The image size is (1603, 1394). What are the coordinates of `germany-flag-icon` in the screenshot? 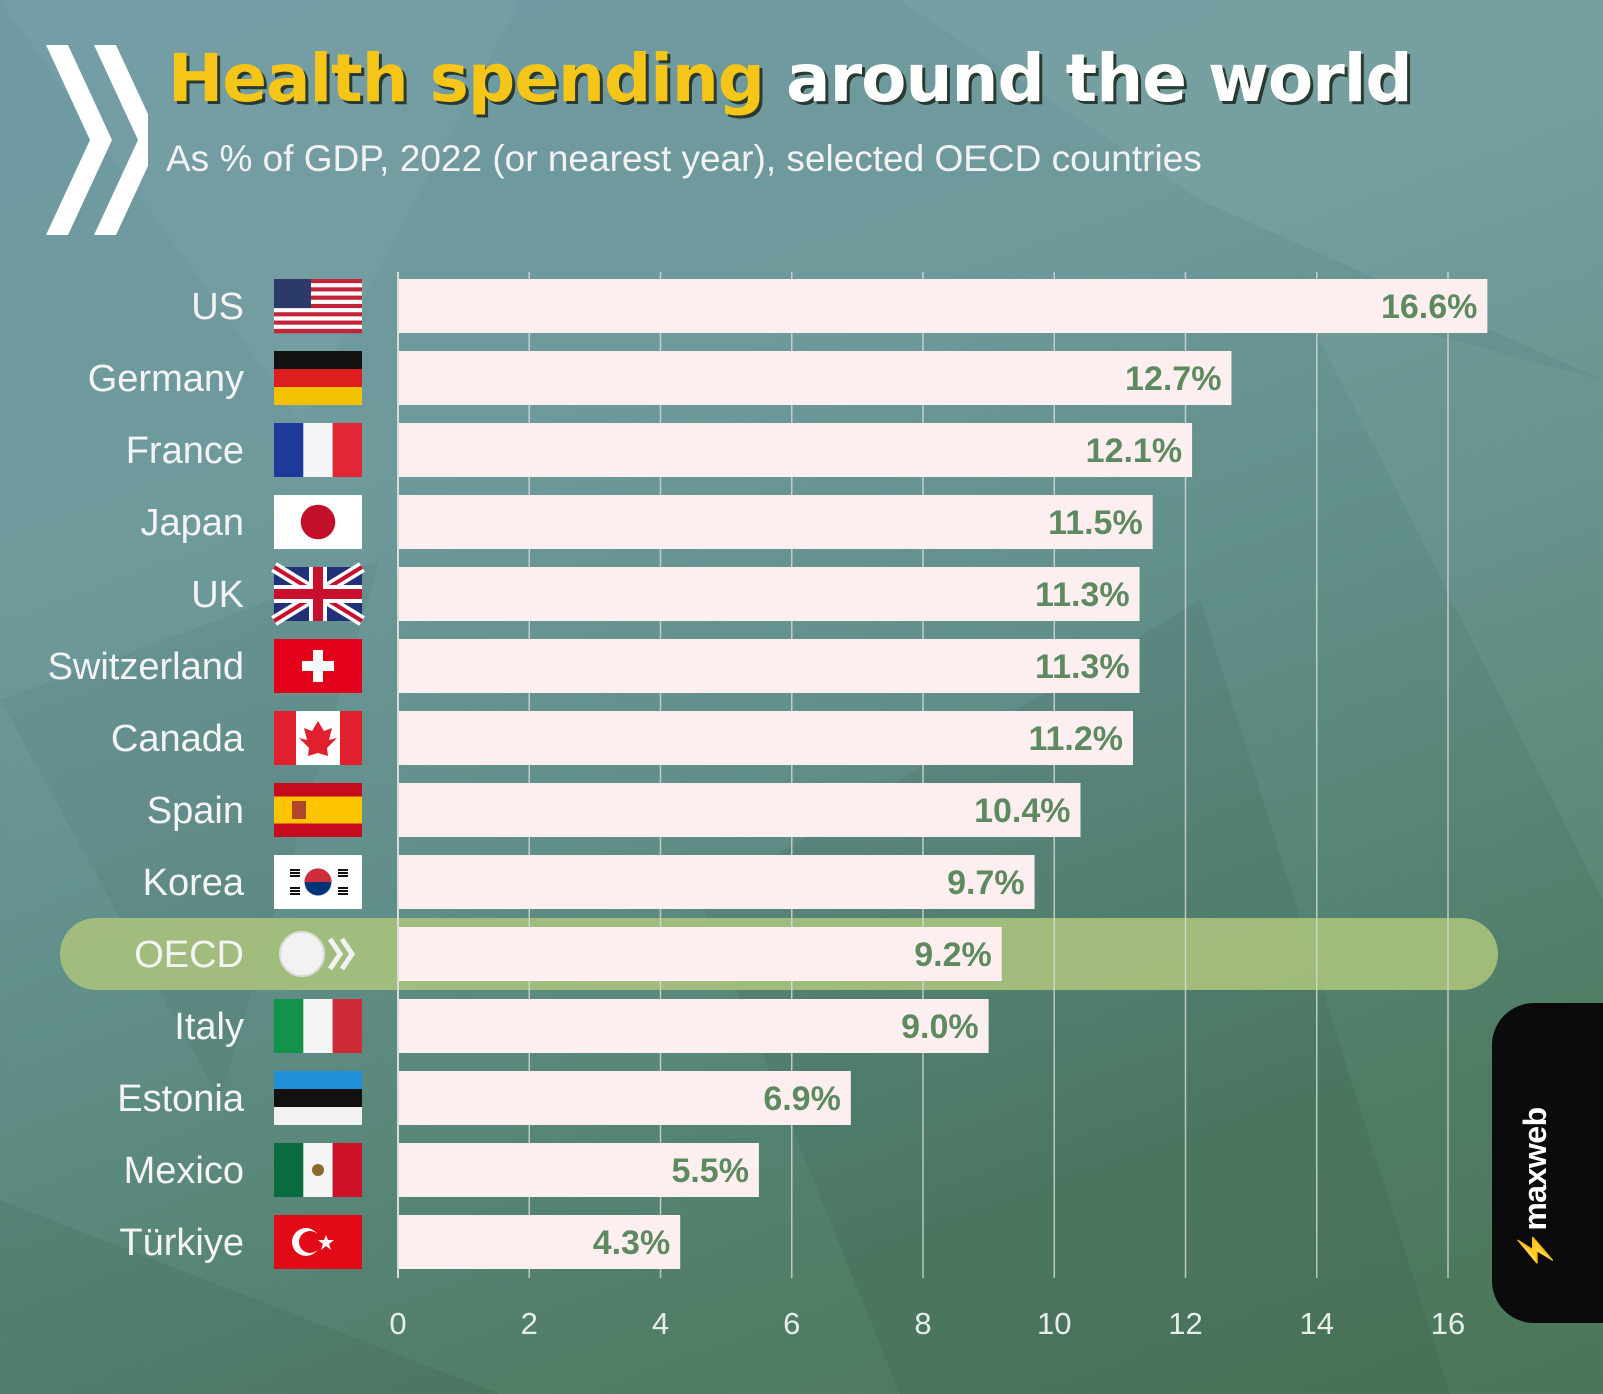 It's located at (318, 378).